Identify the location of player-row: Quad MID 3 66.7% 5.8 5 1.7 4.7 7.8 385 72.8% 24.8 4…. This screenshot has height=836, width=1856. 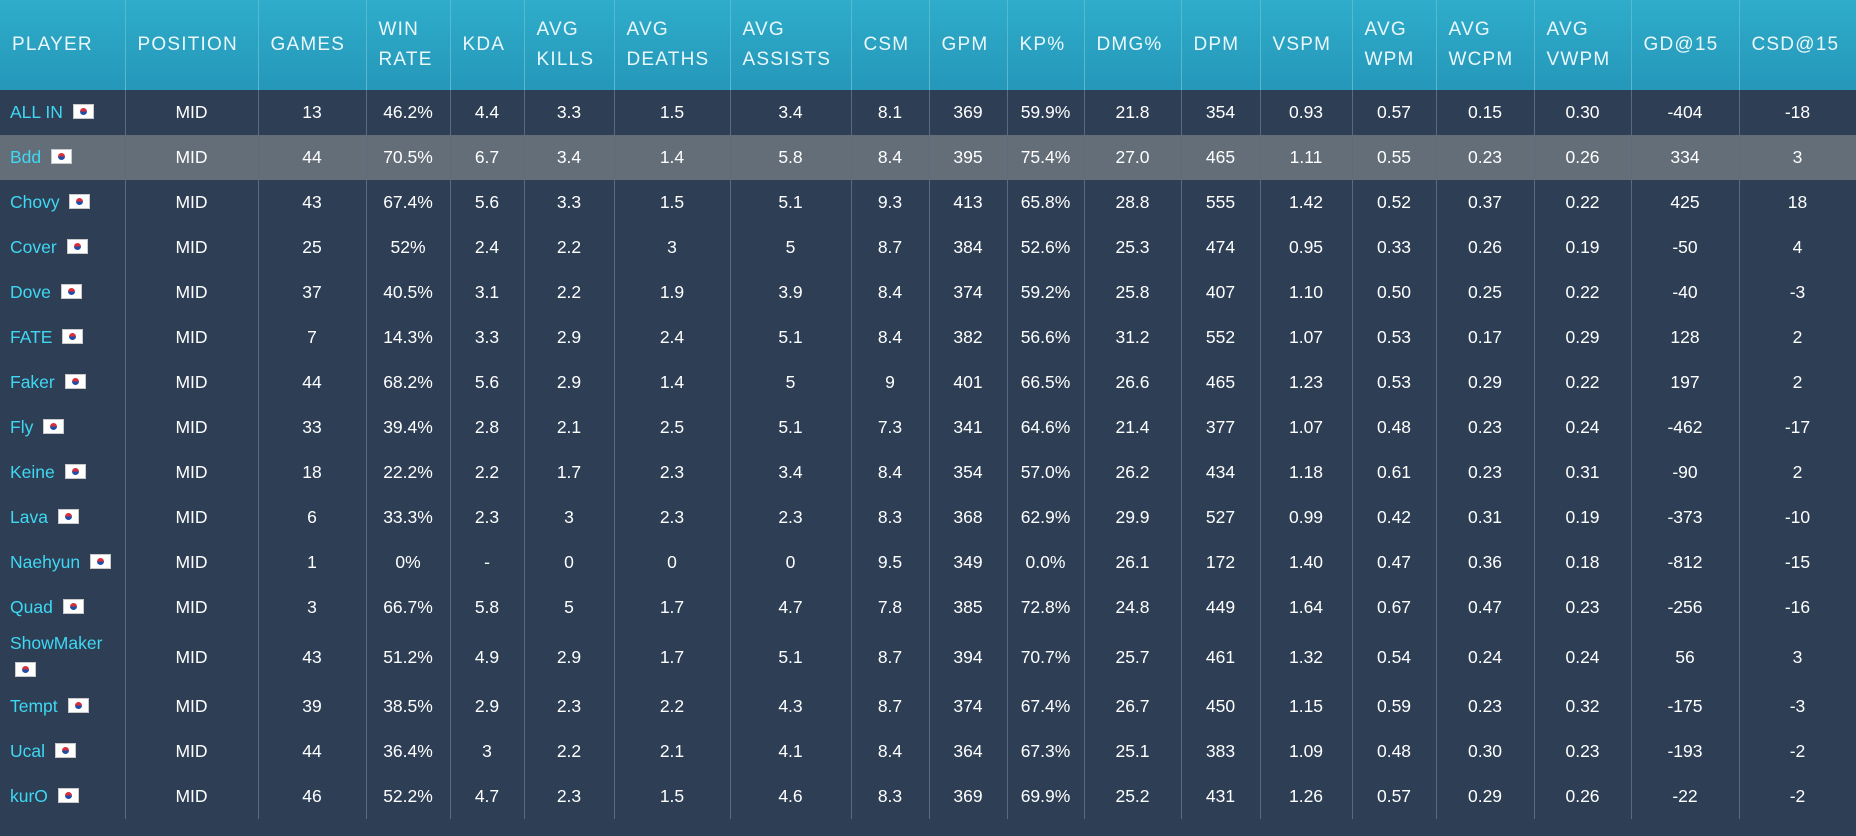
(928, 607).